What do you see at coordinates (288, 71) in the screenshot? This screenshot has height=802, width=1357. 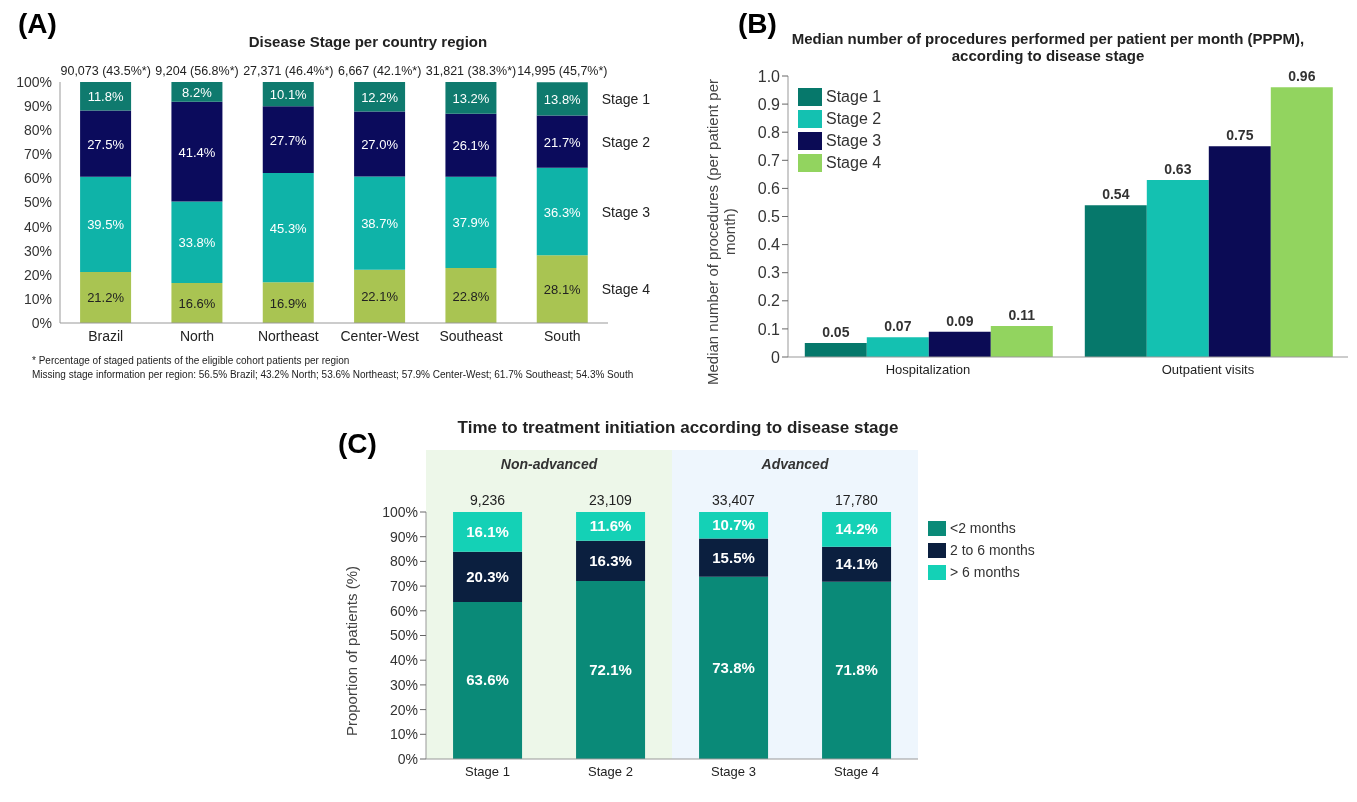 I see `annotation: 27,371 (46.4%*)` at bounding box center [288, 71].